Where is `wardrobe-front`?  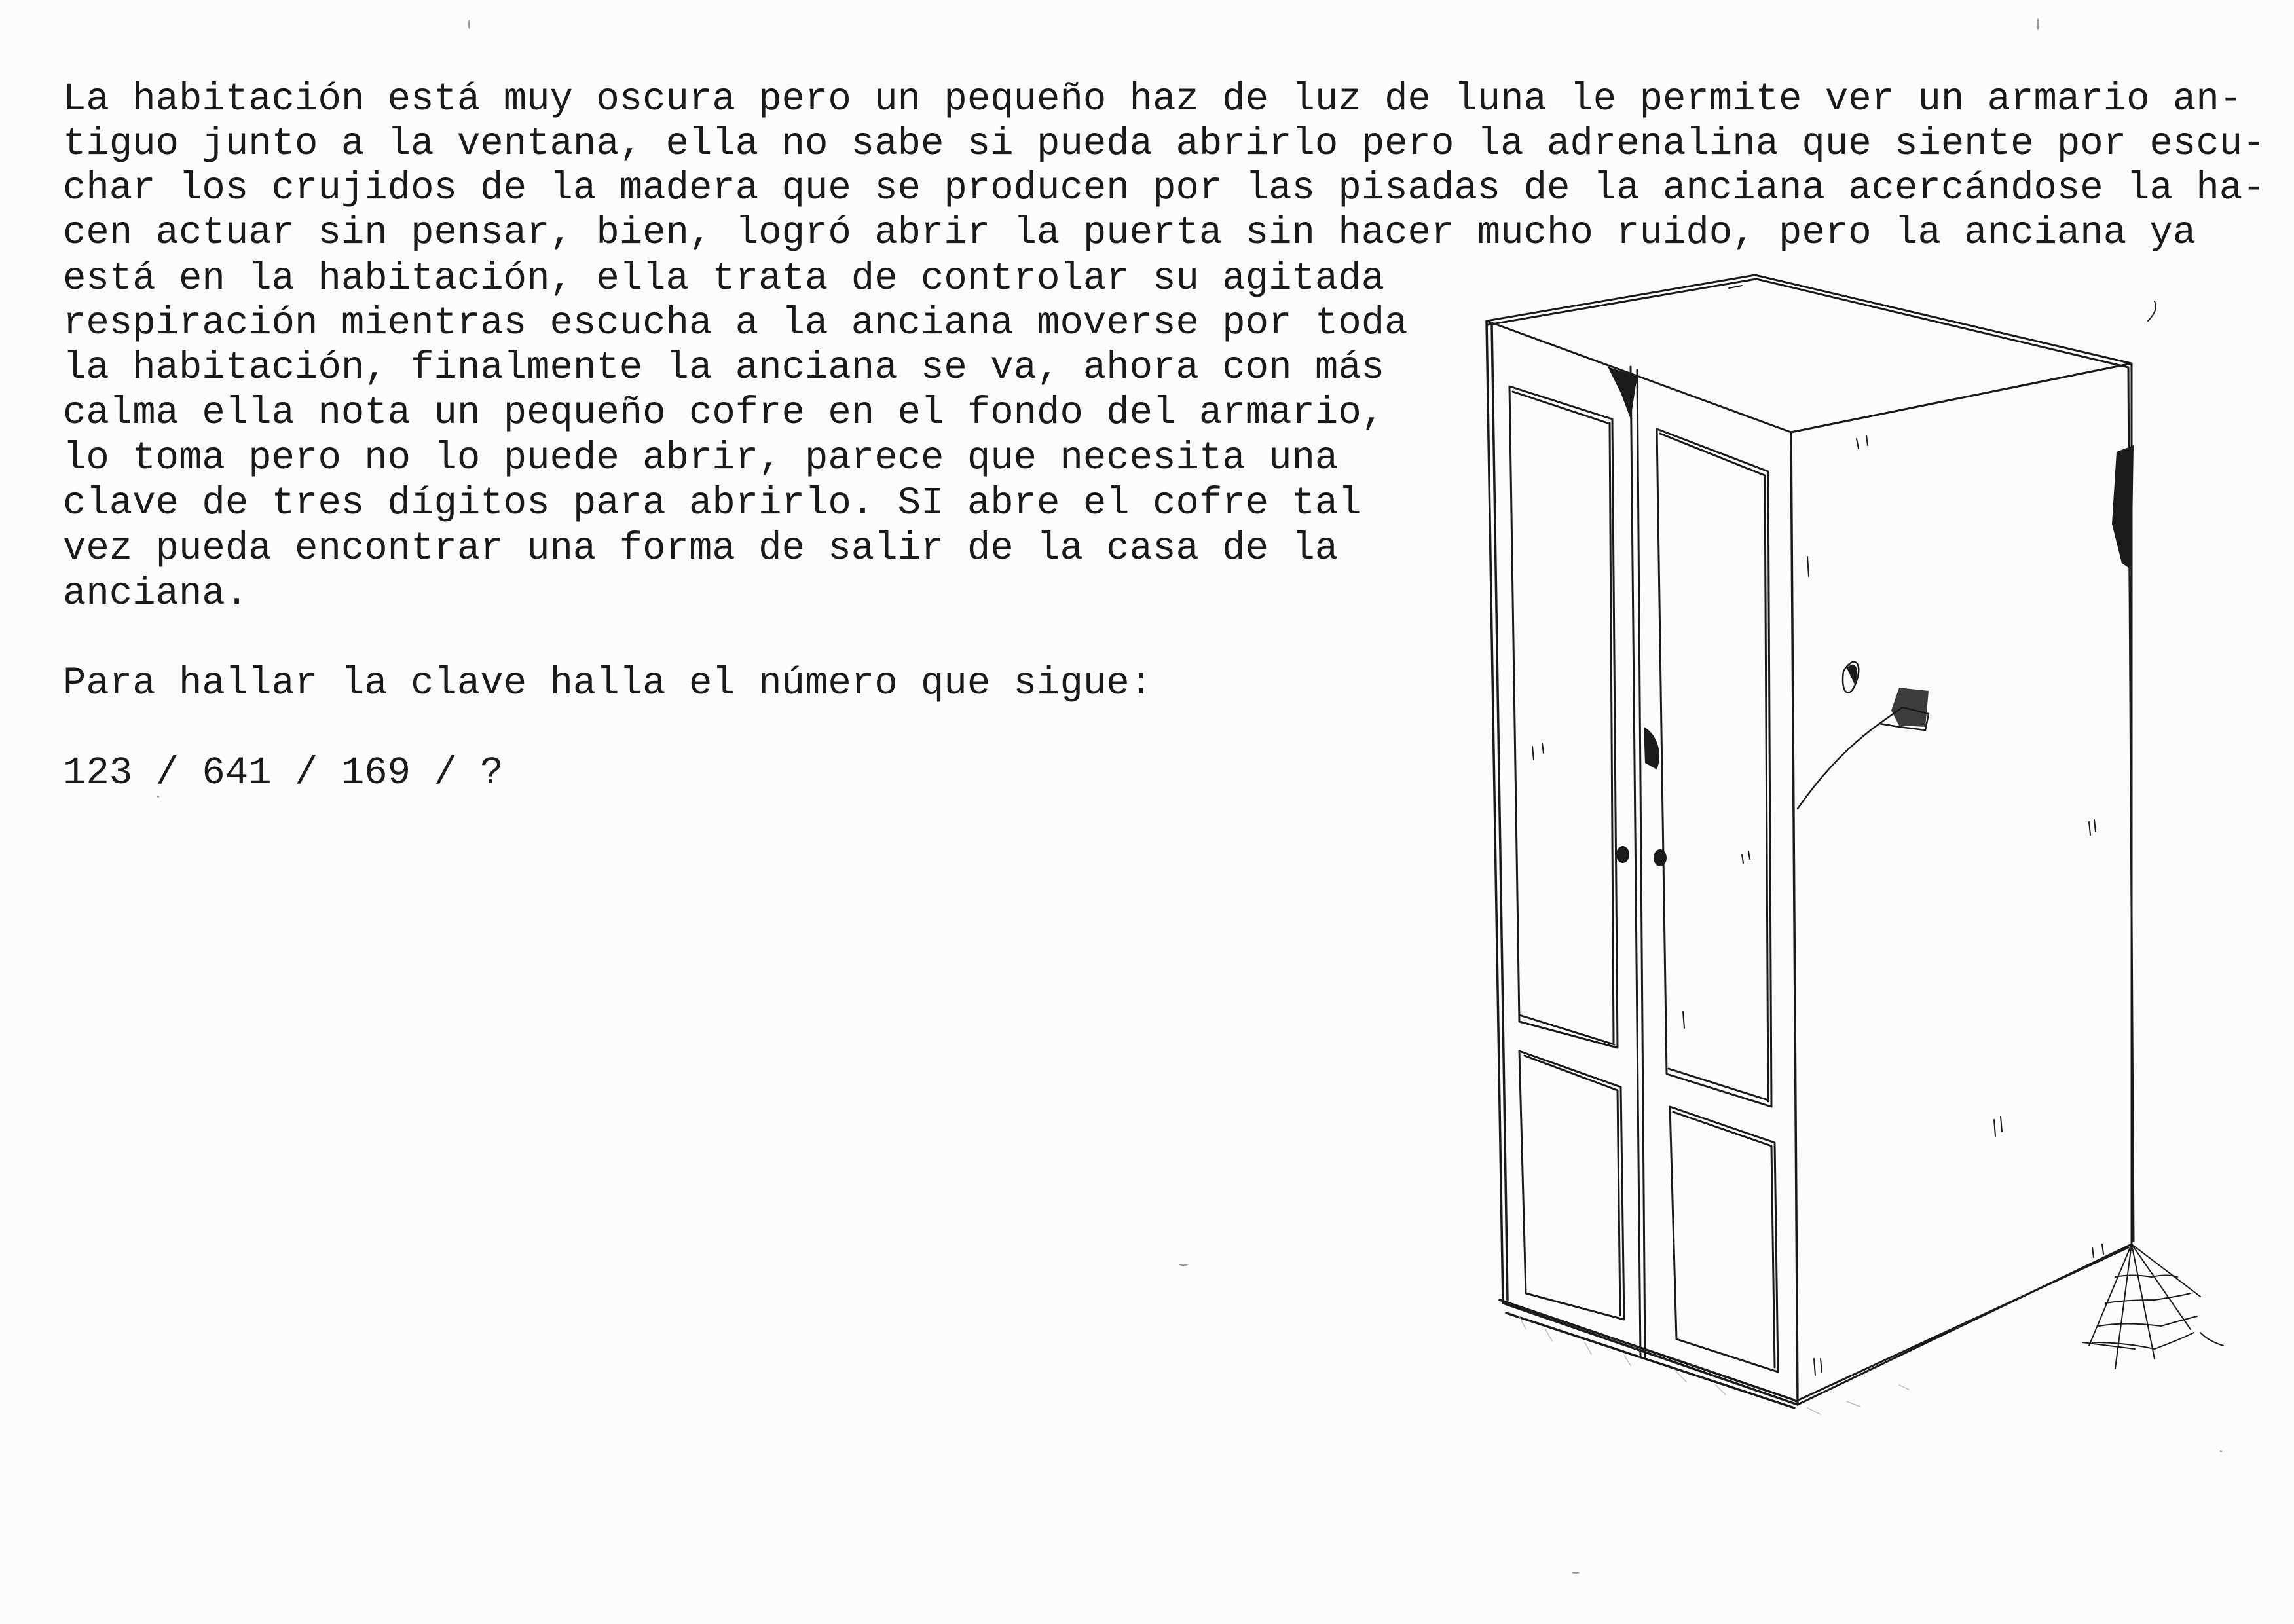 wardrobe-front is located at coordinates (1642, 864).